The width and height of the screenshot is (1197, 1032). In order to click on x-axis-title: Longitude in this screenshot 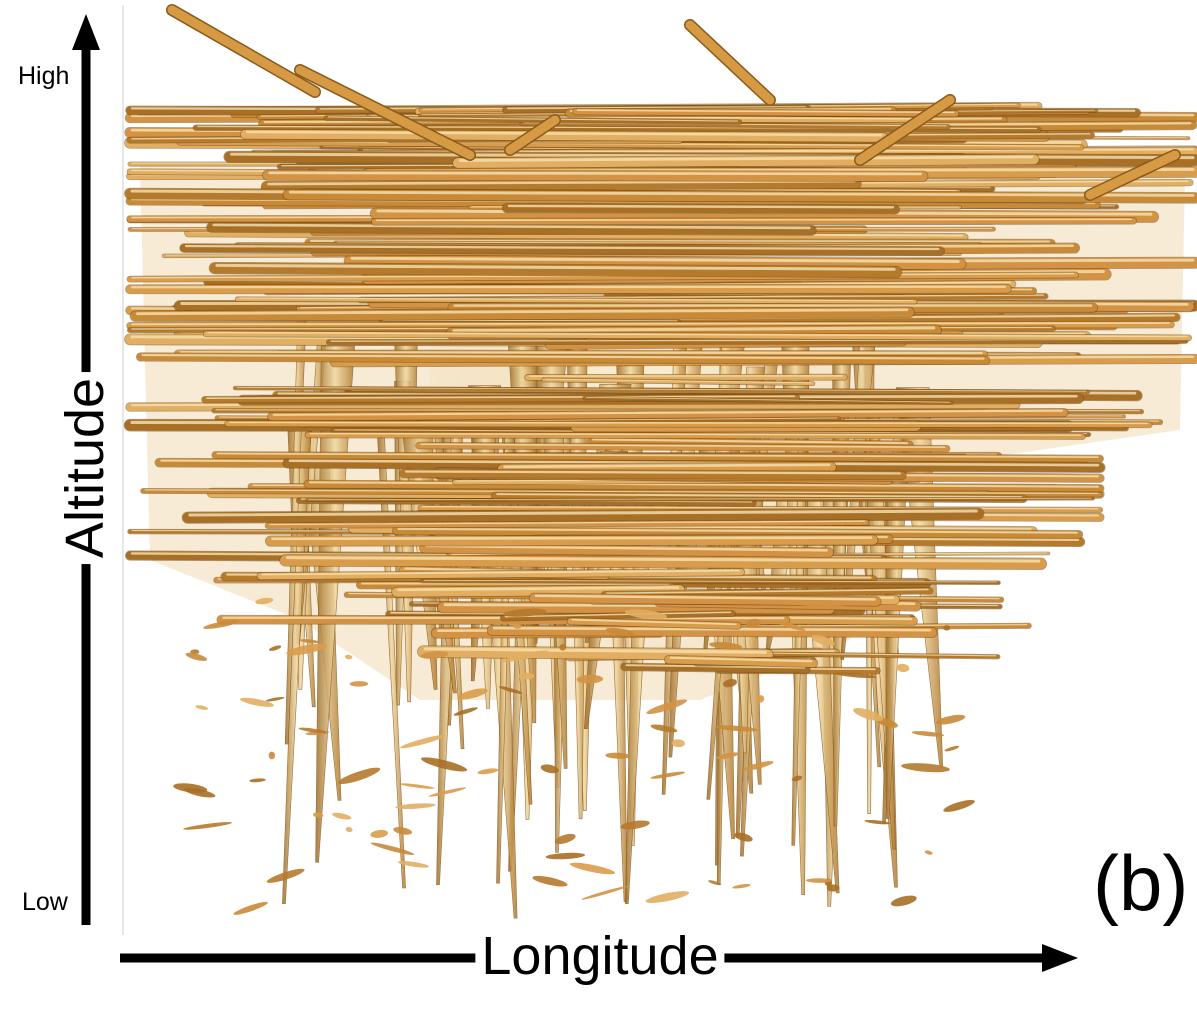, I will do `click(599, 956)`.